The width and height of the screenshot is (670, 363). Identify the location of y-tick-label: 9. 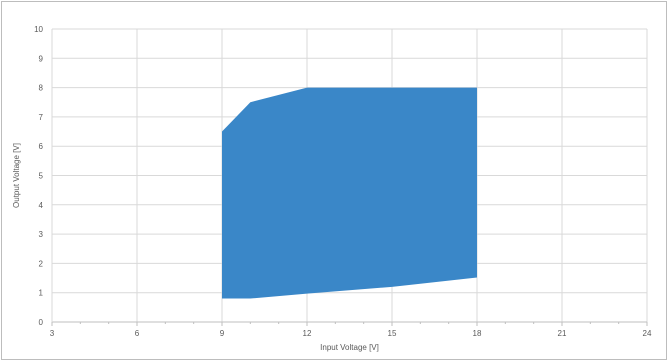
(41, 58).